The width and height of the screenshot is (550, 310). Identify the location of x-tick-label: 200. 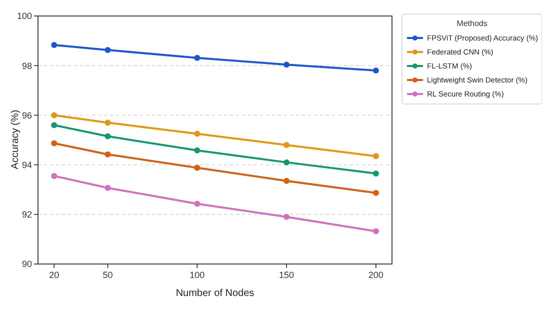
(376, 275).